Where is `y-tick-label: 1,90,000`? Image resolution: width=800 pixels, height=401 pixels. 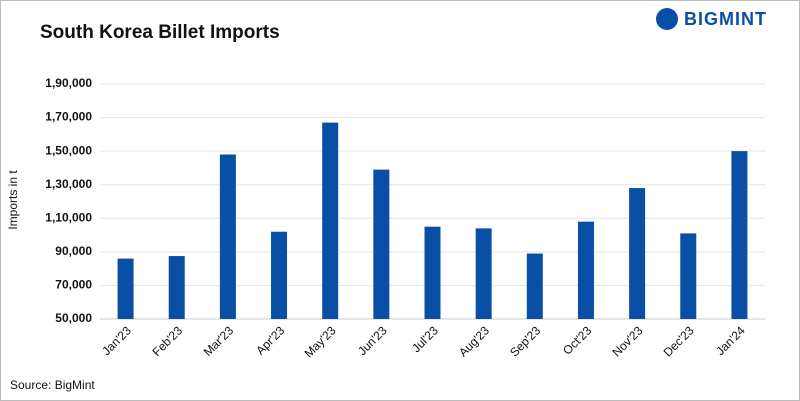 y-tick-label: 1,90,000 is located at coordinates (68, 83).